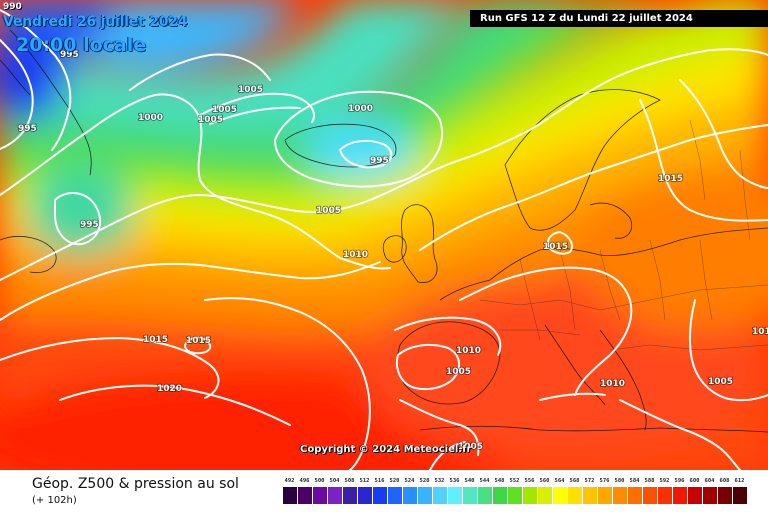 The width and height of the screenshot is (768, 512). Describe the element at coordinates (469, 481) in the screenshot. I see `scale-tick-label: 540` at that location.